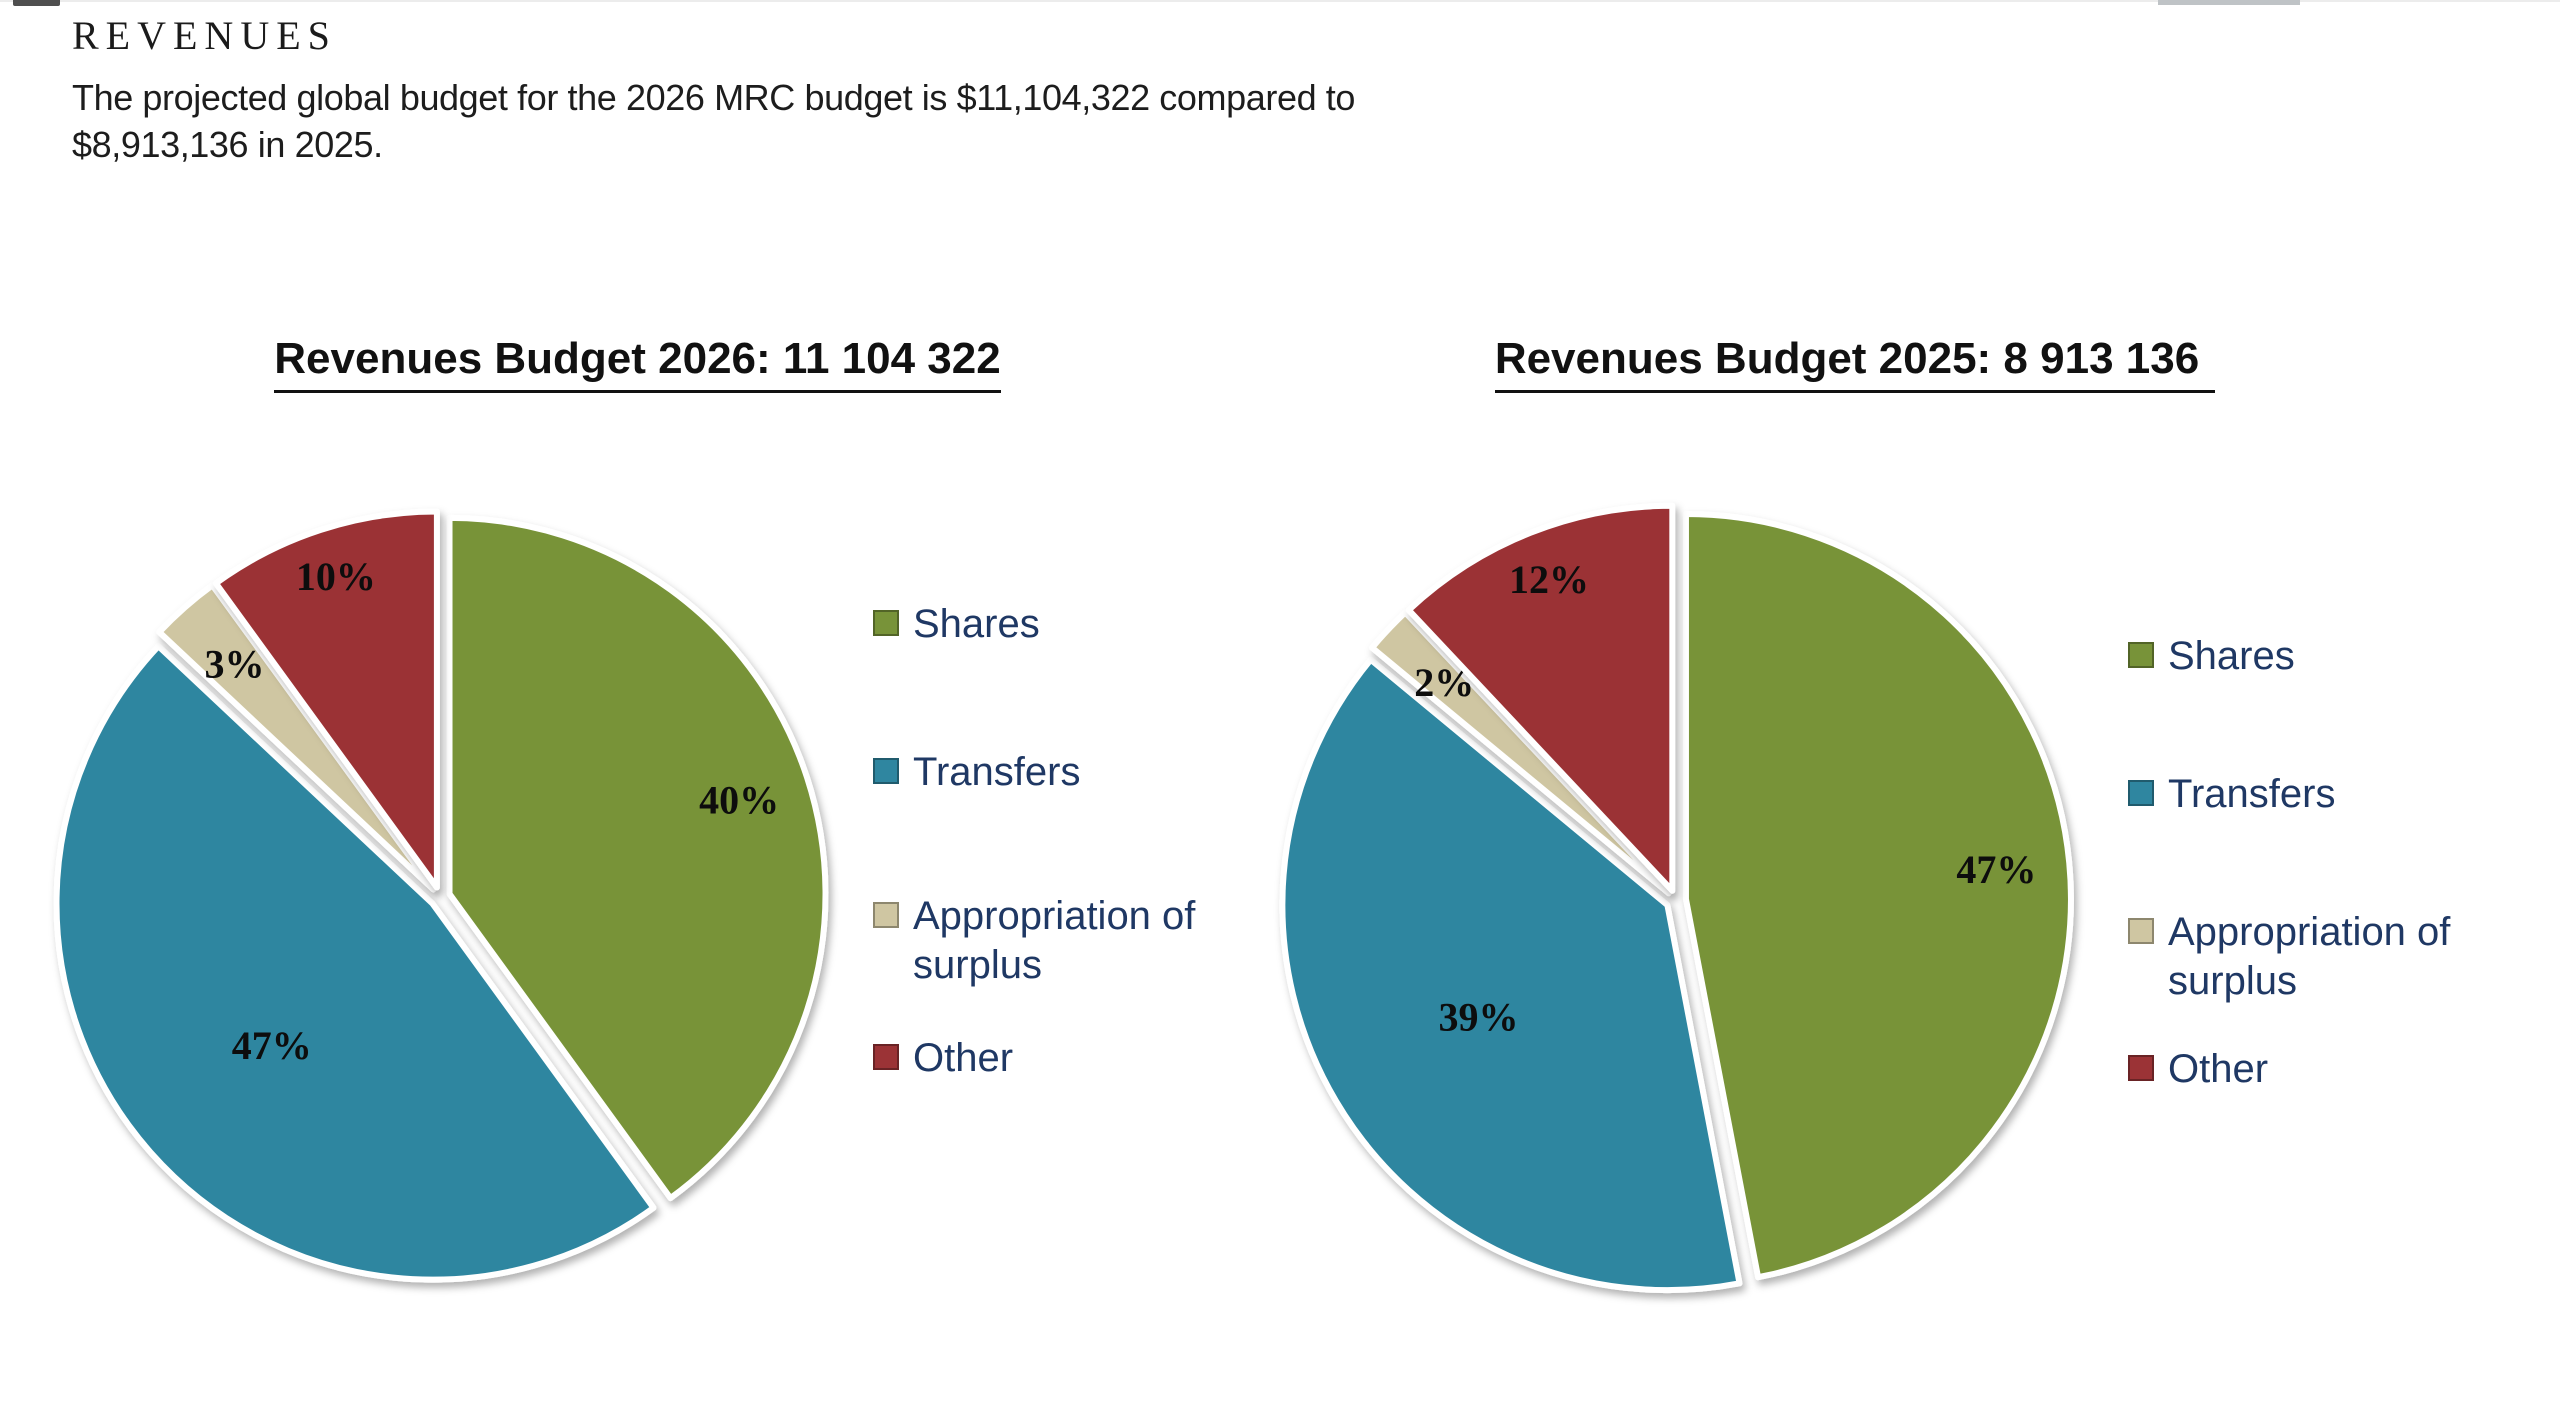 This screenshot has height=1426, width=2560. What do you see at coordinates (739, 799) in the screenshot?
I see `pie-value-label: 40%` at bounding box center [739, 799].